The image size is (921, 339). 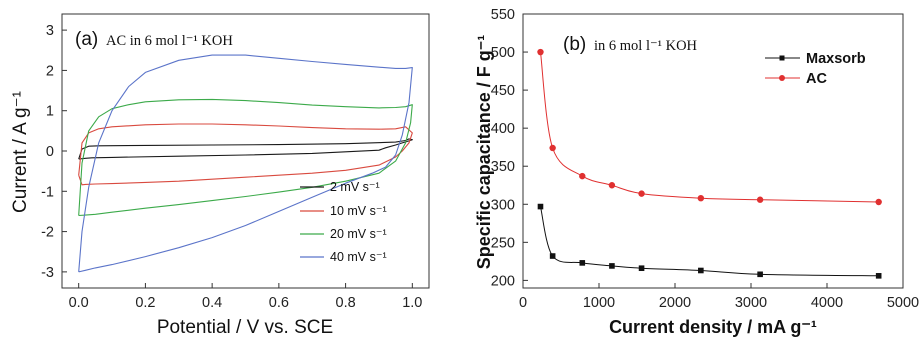 What do you see at coordinates (815, 69) in the screenshot?
I see `panel-b-legend: Maxsorb AC` at bounding box center [815, 69].